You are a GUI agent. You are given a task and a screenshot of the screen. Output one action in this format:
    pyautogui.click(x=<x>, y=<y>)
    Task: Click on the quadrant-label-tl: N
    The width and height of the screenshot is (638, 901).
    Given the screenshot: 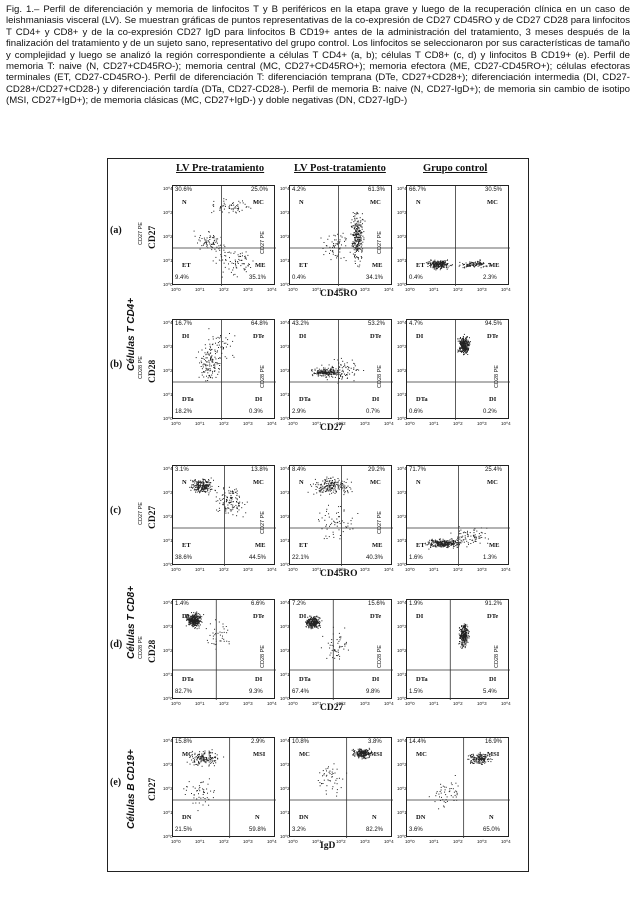 What is the action you would take?
    pyautogui.click(x=418, y=482)
    